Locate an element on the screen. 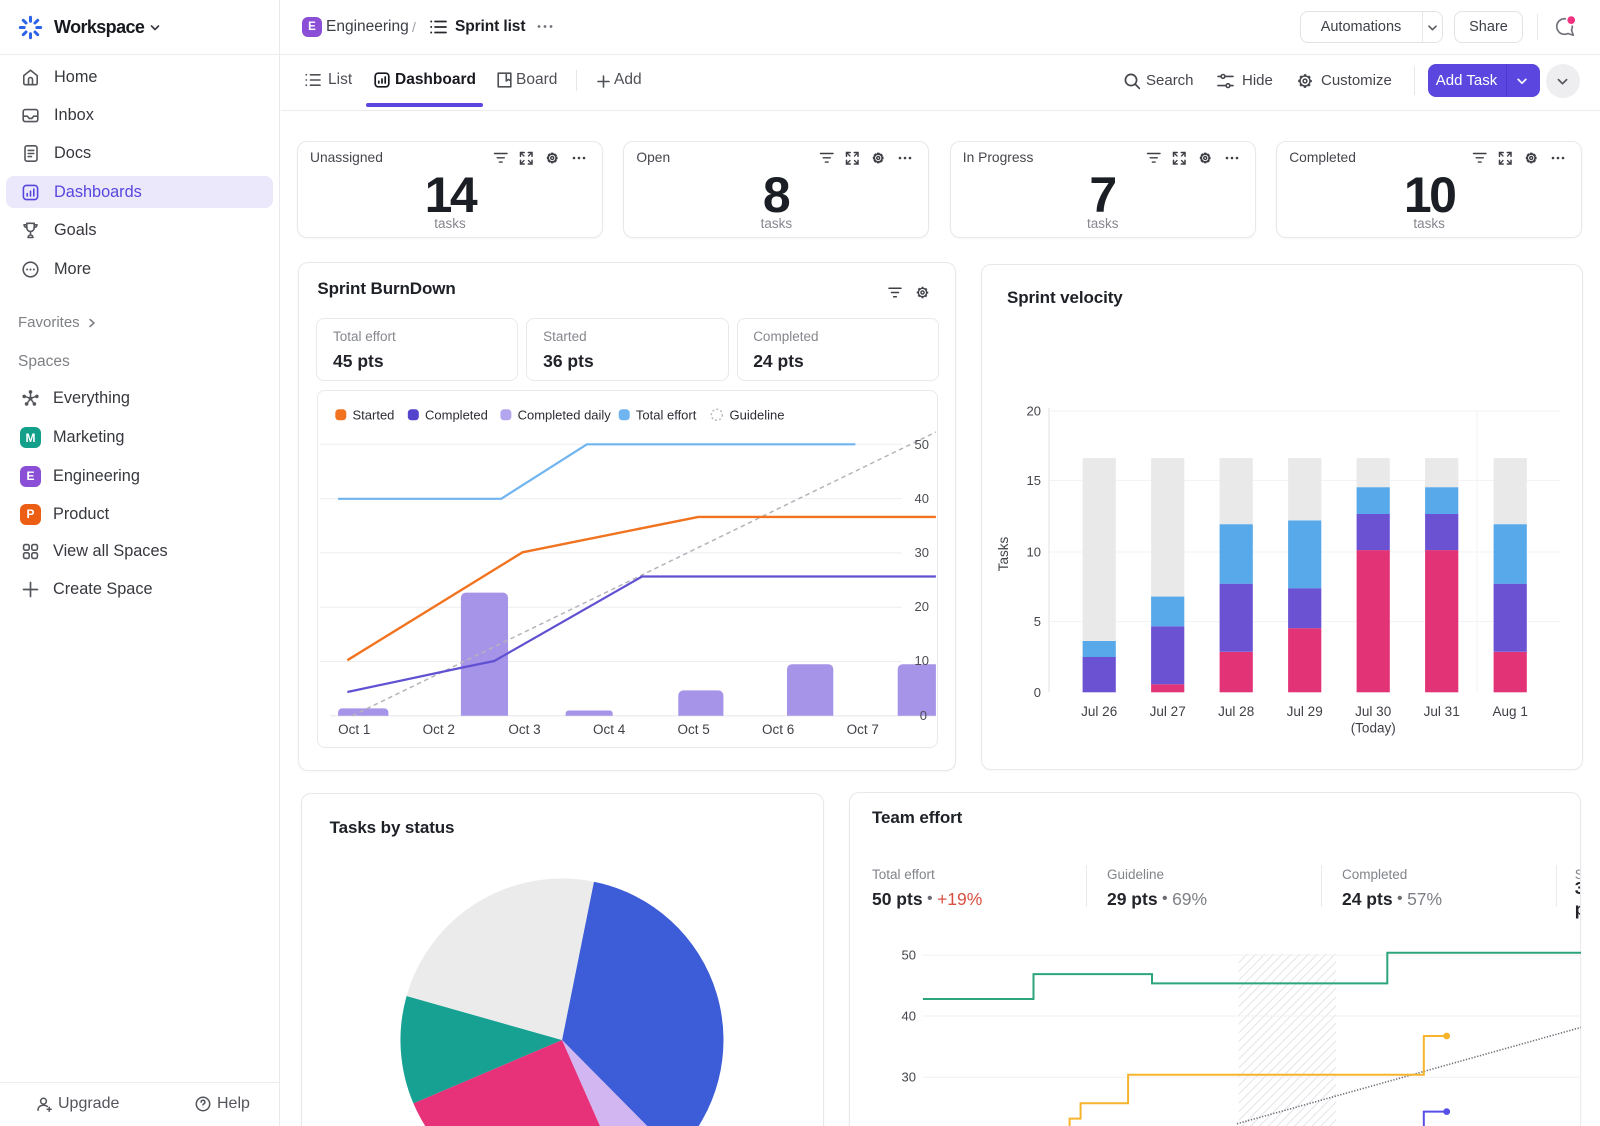 This screenshot has height=1126, width=1600. svg-text: Guideline is located at coordinates (757, 414).